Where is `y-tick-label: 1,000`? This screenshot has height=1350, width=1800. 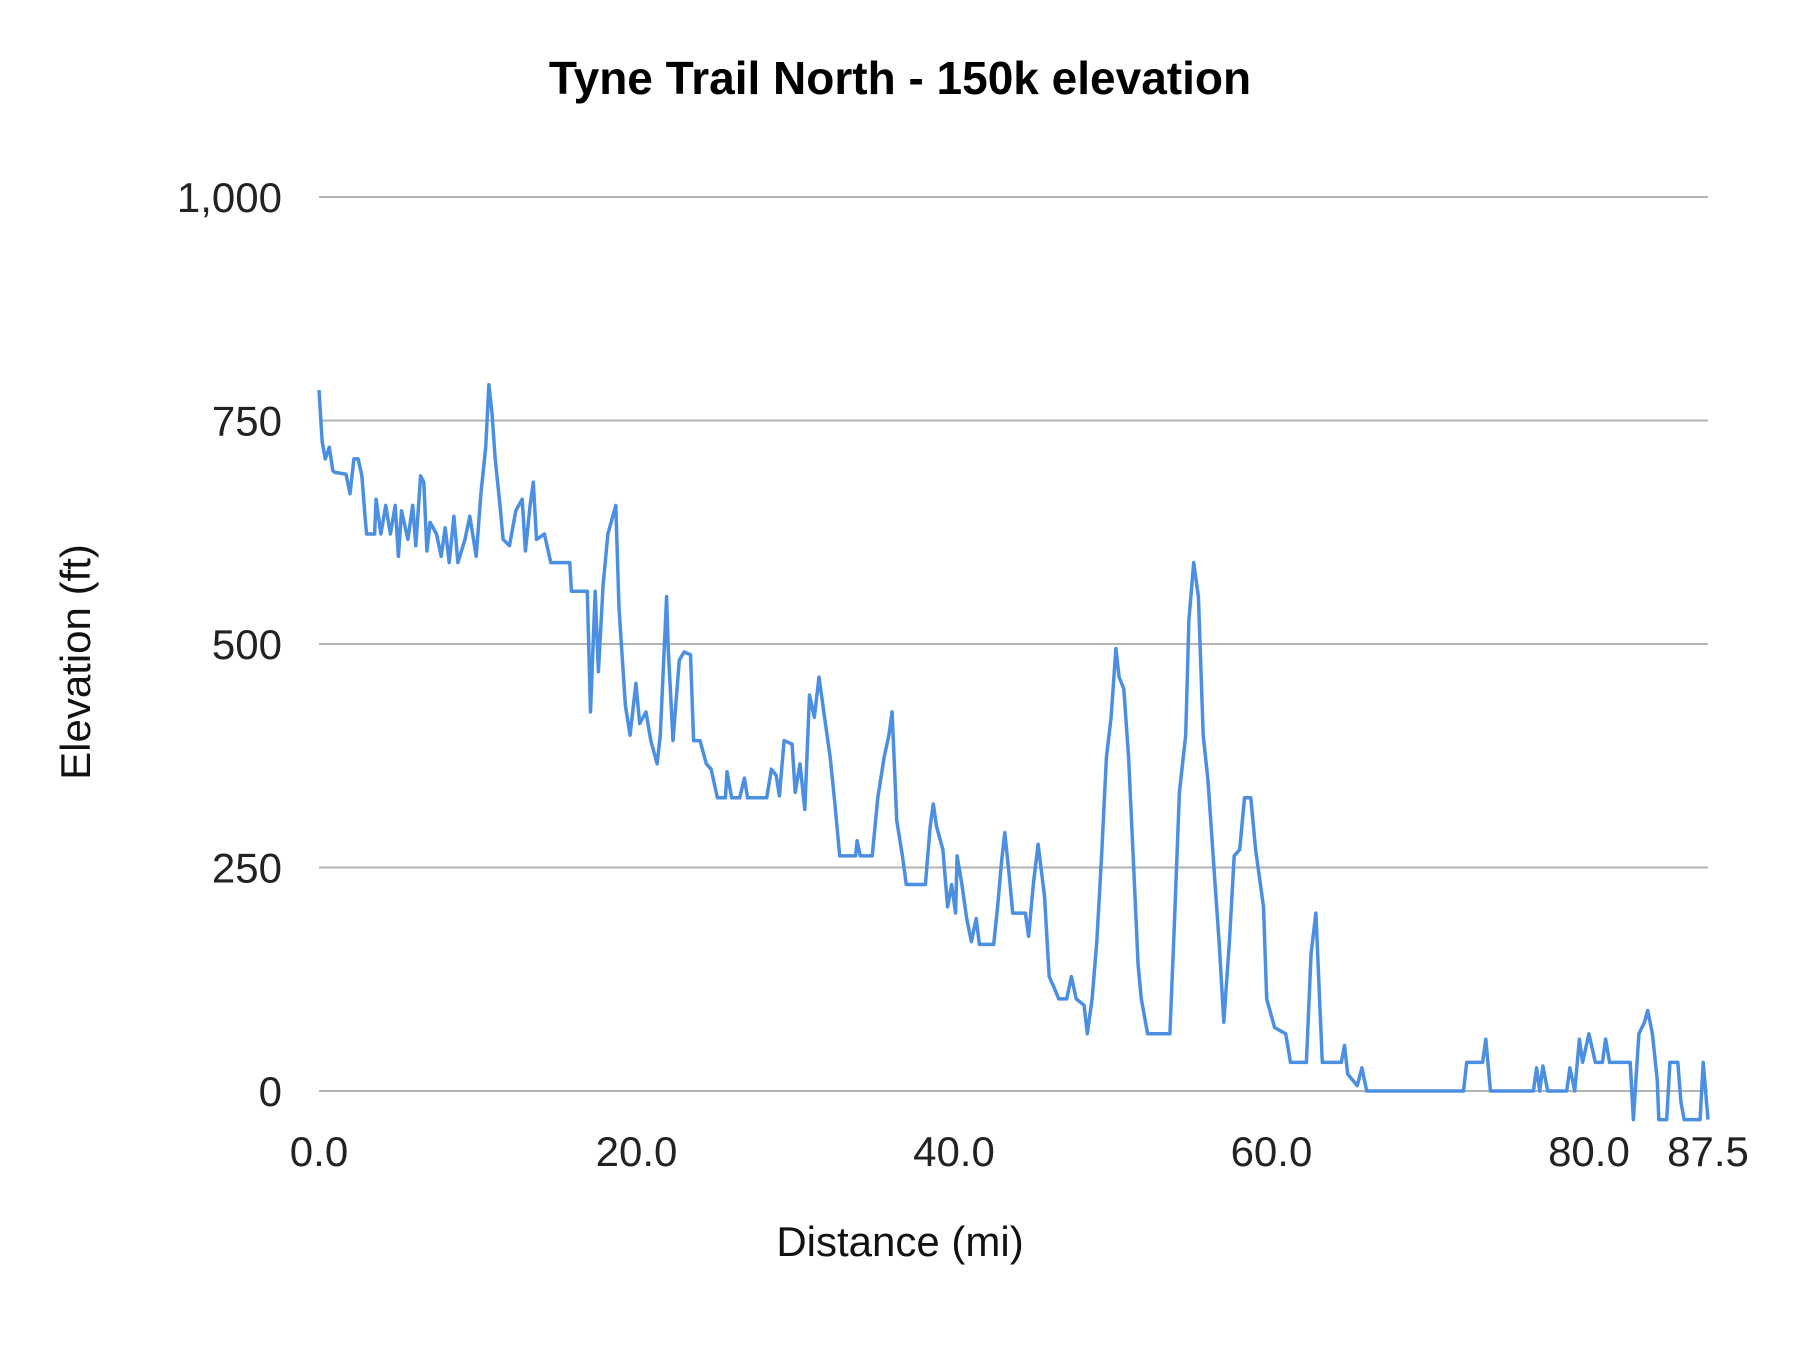
y-tick-label: 1,000 is located at coordinates (229, 197).